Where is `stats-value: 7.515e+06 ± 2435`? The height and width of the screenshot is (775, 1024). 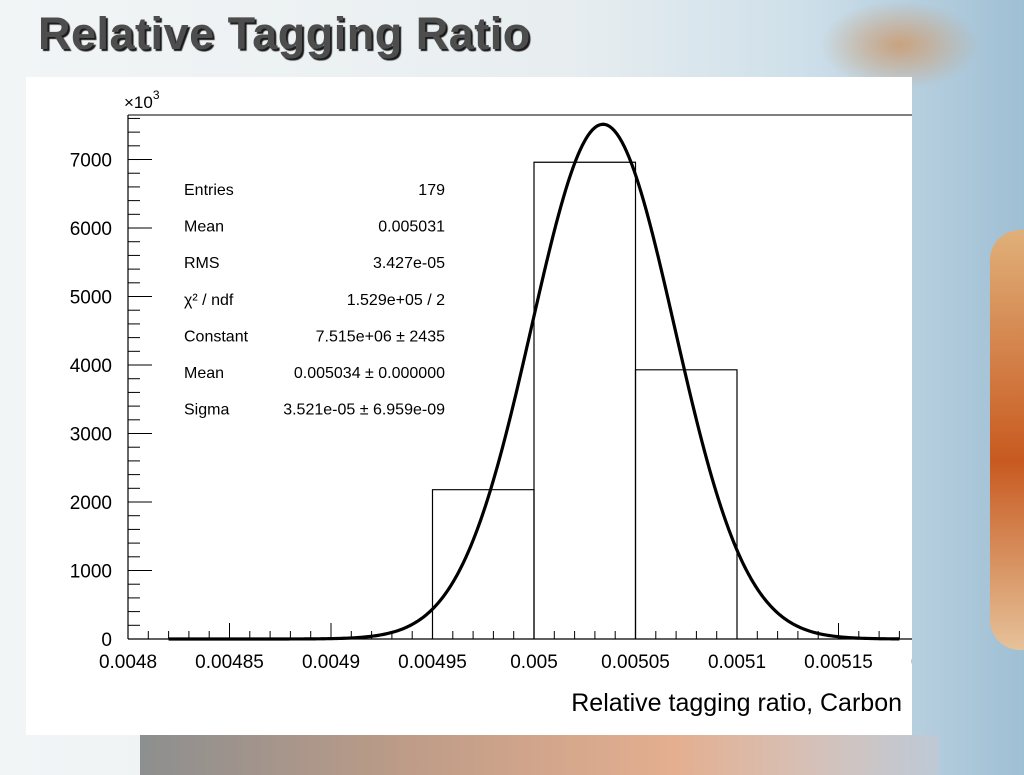
stats-value: 7.515e+06 ± 2435 is located at coordinates (380, 336).